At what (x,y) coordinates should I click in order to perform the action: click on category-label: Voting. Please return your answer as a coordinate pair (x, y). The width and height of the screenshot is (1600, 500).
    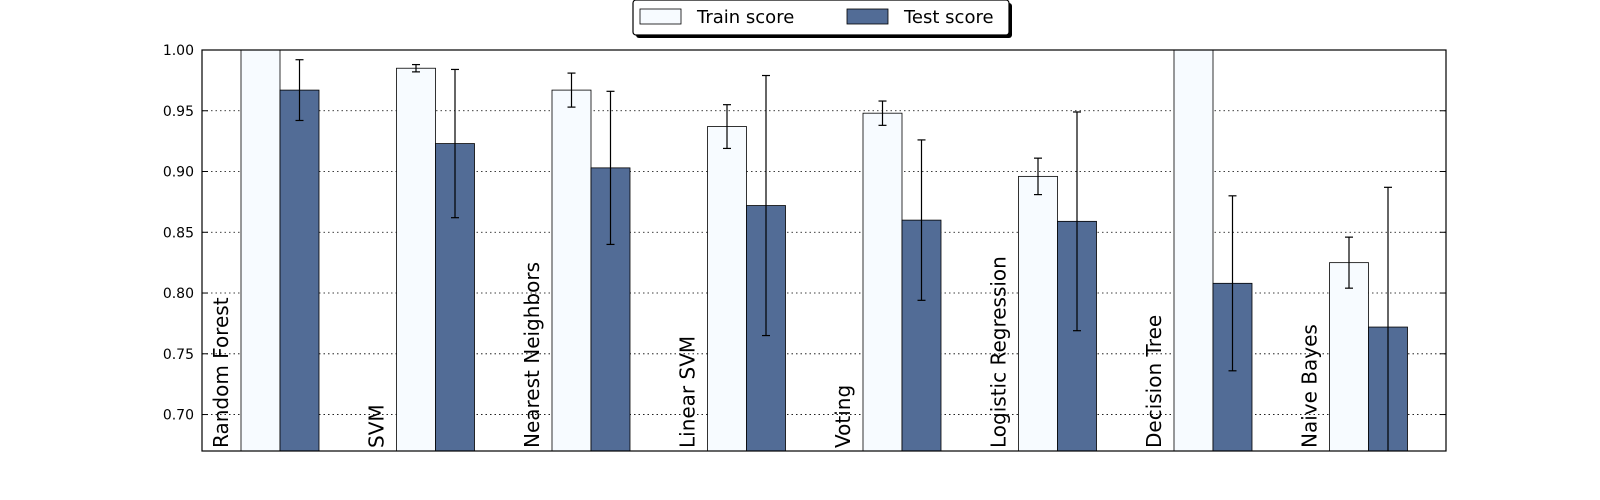
    Looking at the image, I should click on (843, 416).